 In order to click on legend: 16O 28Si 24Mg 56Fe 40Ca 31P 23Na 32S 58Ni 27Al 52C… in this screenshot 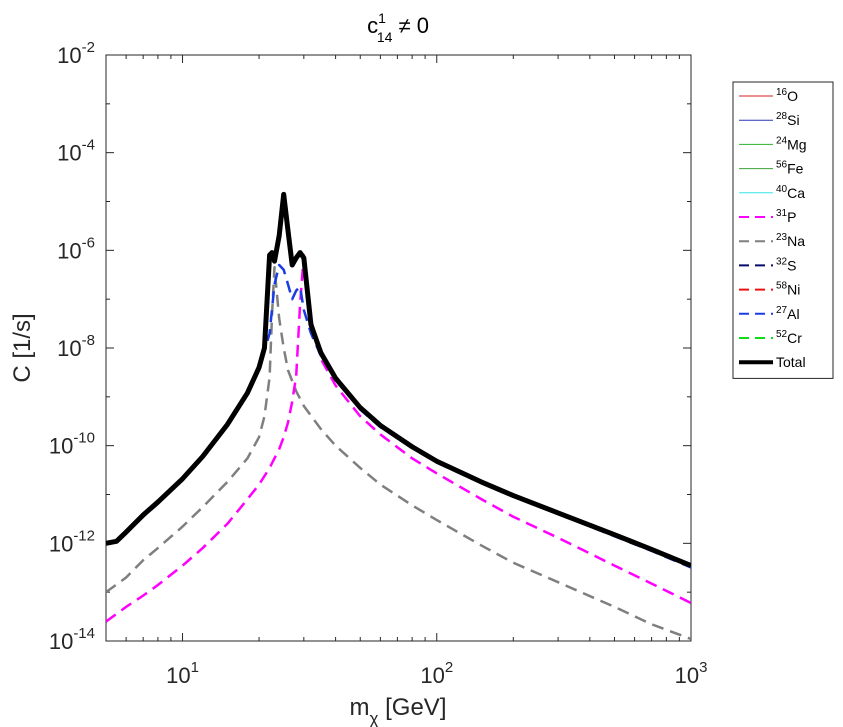, I will do `click(783, 230)`.